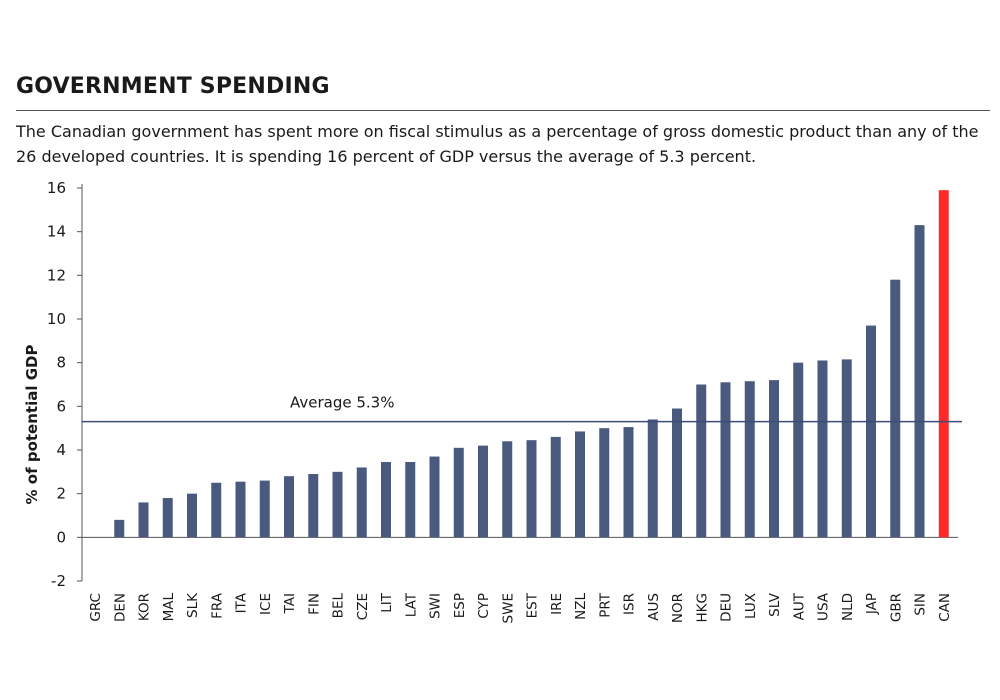 The image size is (1000, 700). What do you see at coordinates (290, 603) in the screenshot?
I see `x-tick-label: TAI` at bounding box center [290, 603].